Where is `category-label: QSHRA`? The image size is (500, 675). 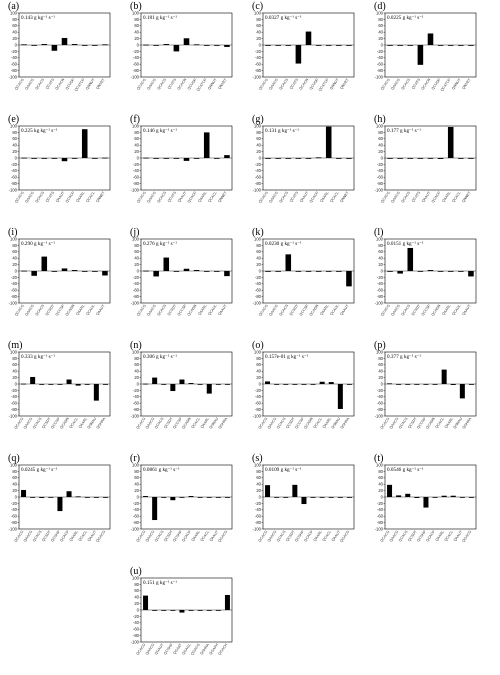
category-label: QSHRA is located at coordinates (467, 422).